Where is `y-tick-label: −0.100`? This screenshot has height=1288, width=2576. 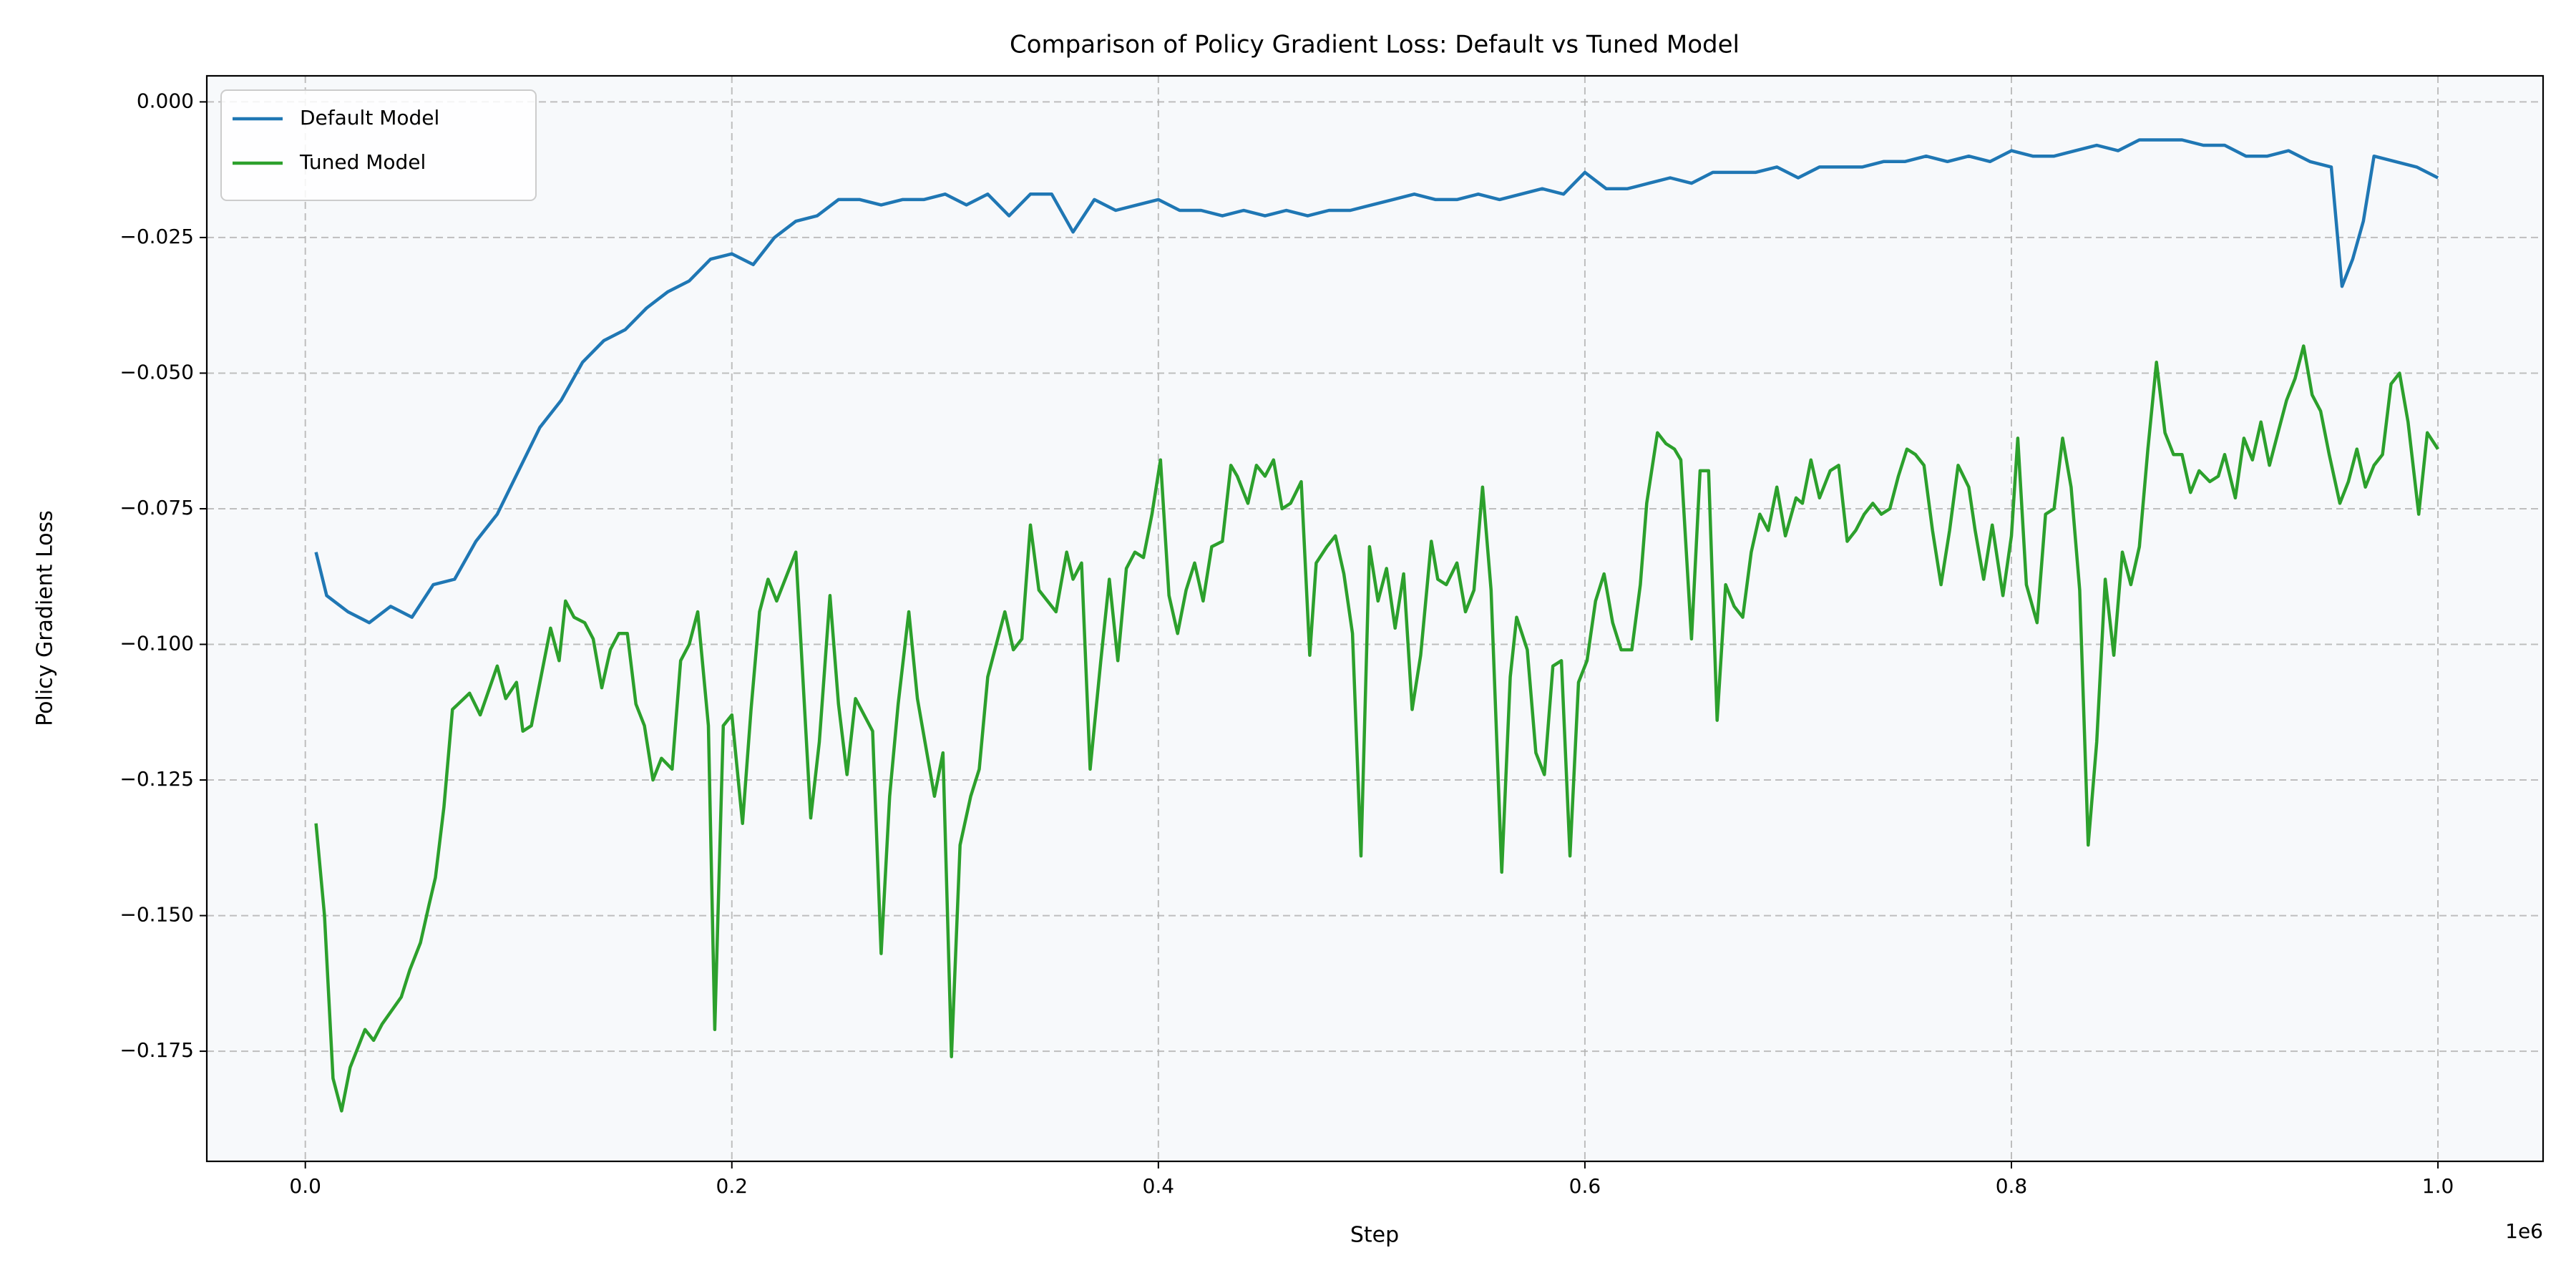 y-tick-label: −0.100 is located at coordinates (156, 643).